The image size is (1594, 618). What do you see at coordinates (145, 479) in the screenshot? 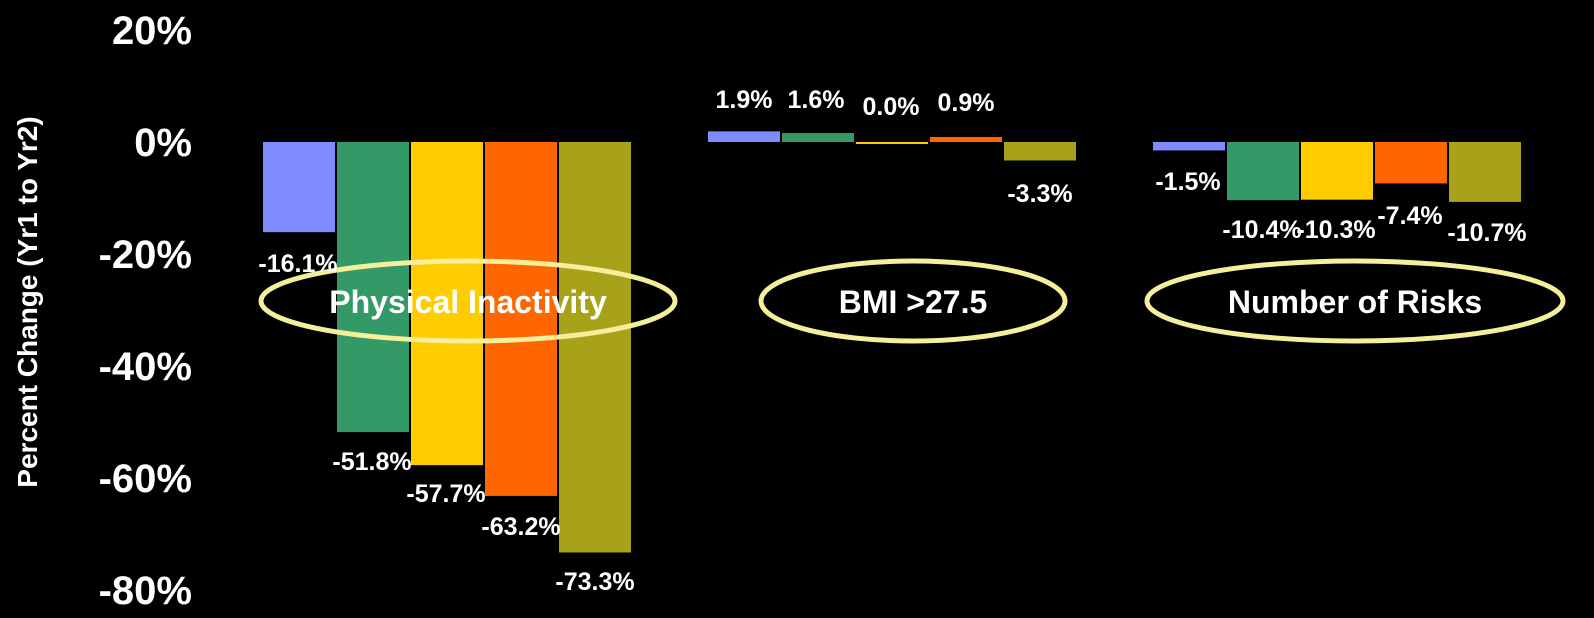
I see `y-tick-label: -60%` at bounding box center [145, 479].